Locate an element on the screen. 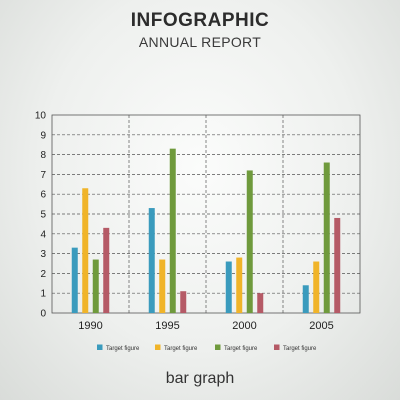 Image resolution: width=400 pixels, height=400 pixels. chart-title: INFOGRAPHIC is located at coordinates (200, 20).